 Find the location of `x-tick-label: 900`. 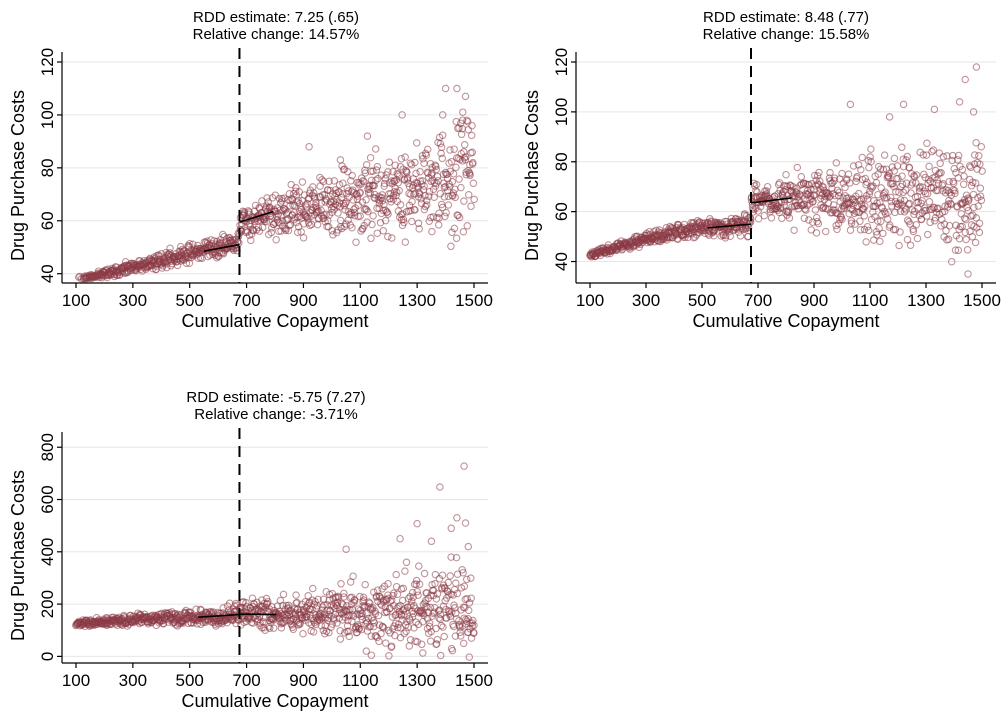

x-tick-label: 900 is located at coordinates (303, 680).